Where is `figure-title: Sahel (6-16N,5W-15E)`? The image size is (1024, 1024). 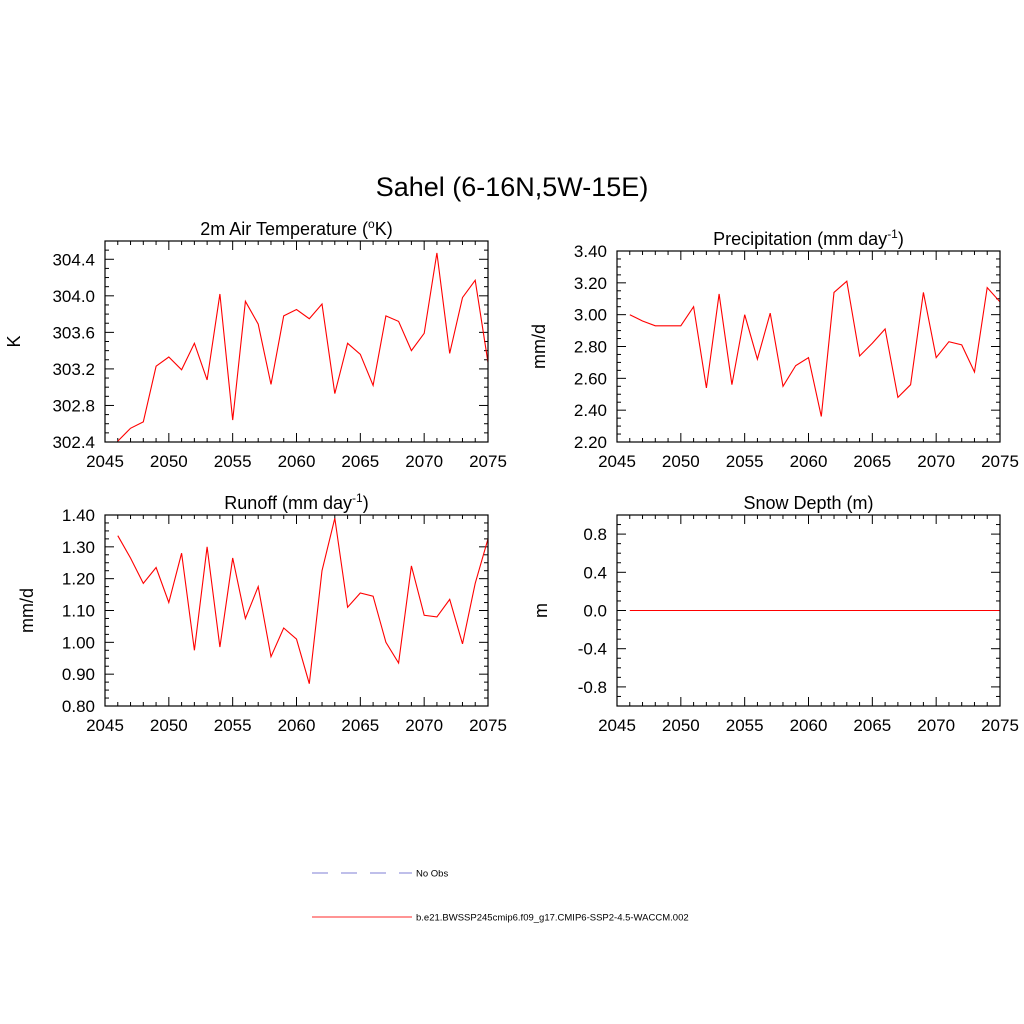
figure-title: Sahel (6-16N,5W-15E) is located at coordinates (512, 187).